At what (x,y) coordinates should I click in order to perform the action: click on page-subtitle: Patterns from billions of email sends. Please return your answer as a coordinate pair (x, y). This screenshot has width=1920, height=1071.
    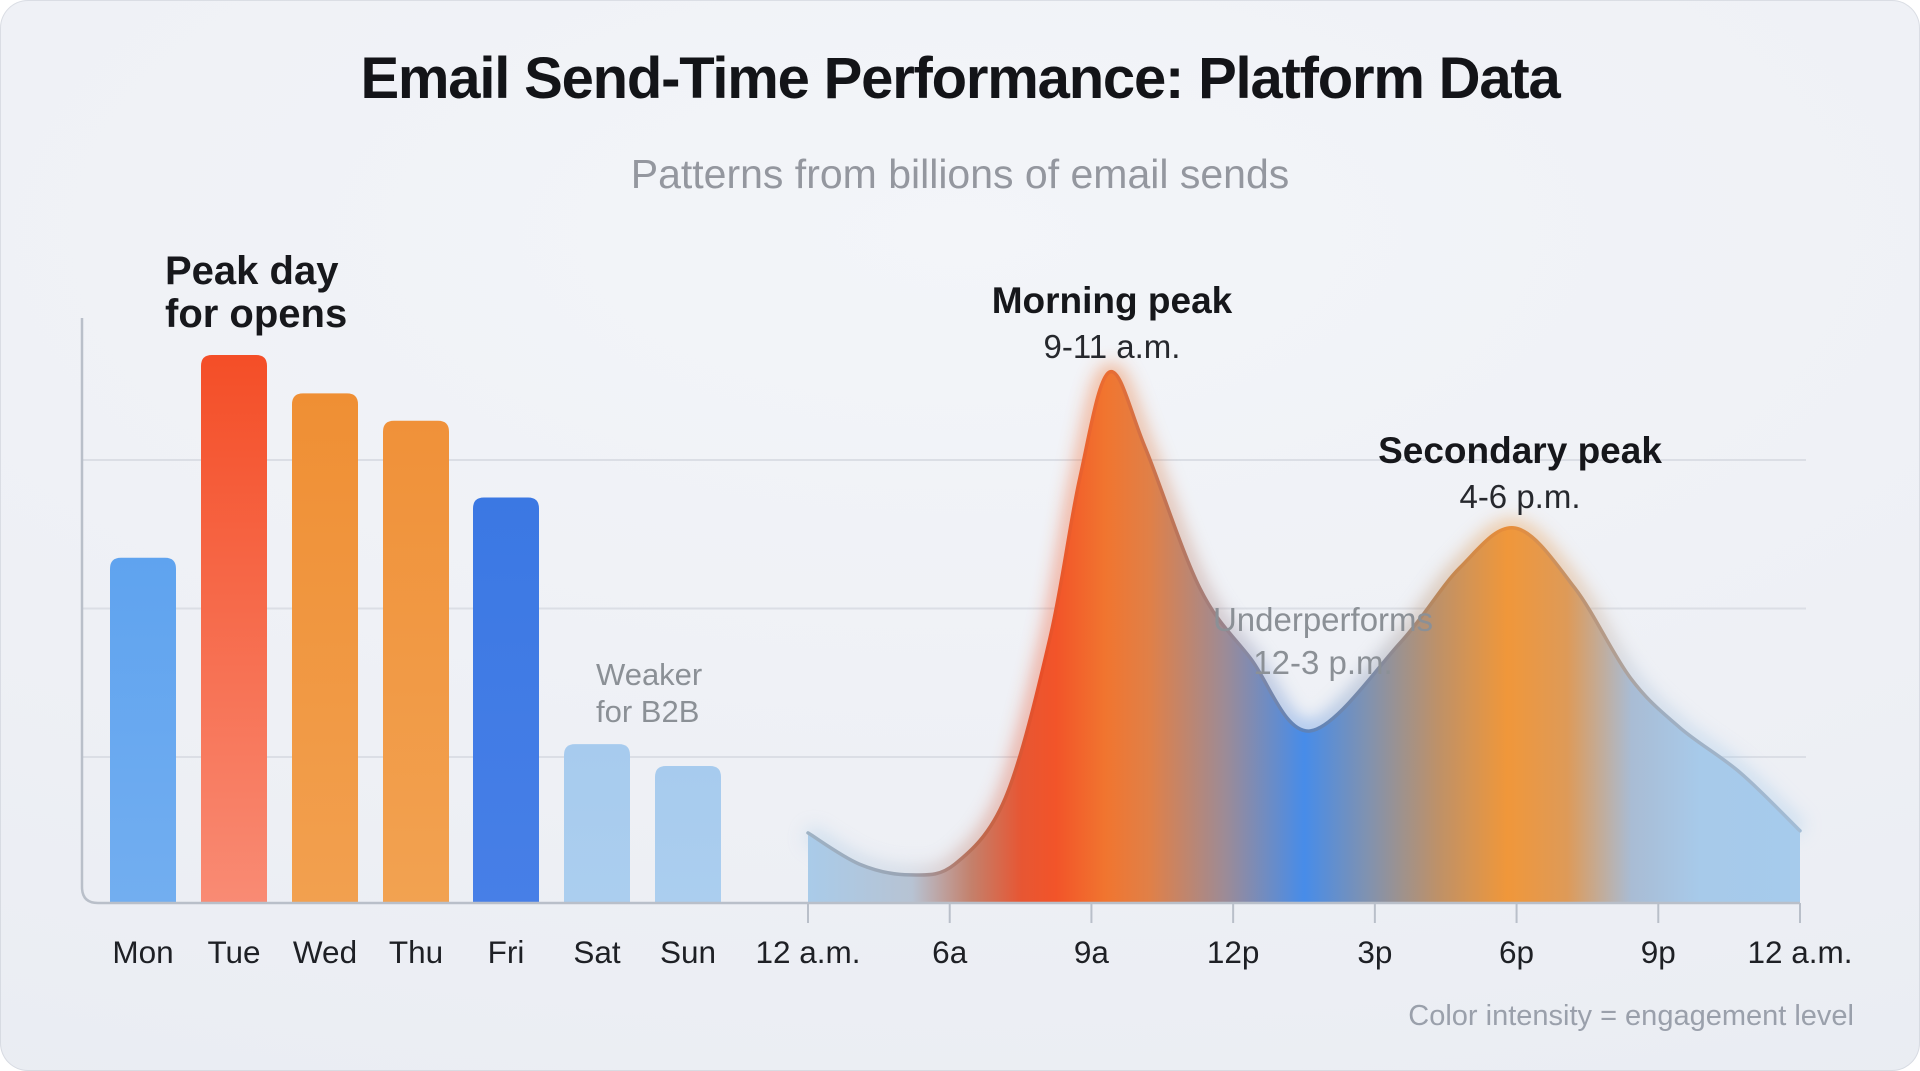
    Looking at the image, I should click on (960, 174).